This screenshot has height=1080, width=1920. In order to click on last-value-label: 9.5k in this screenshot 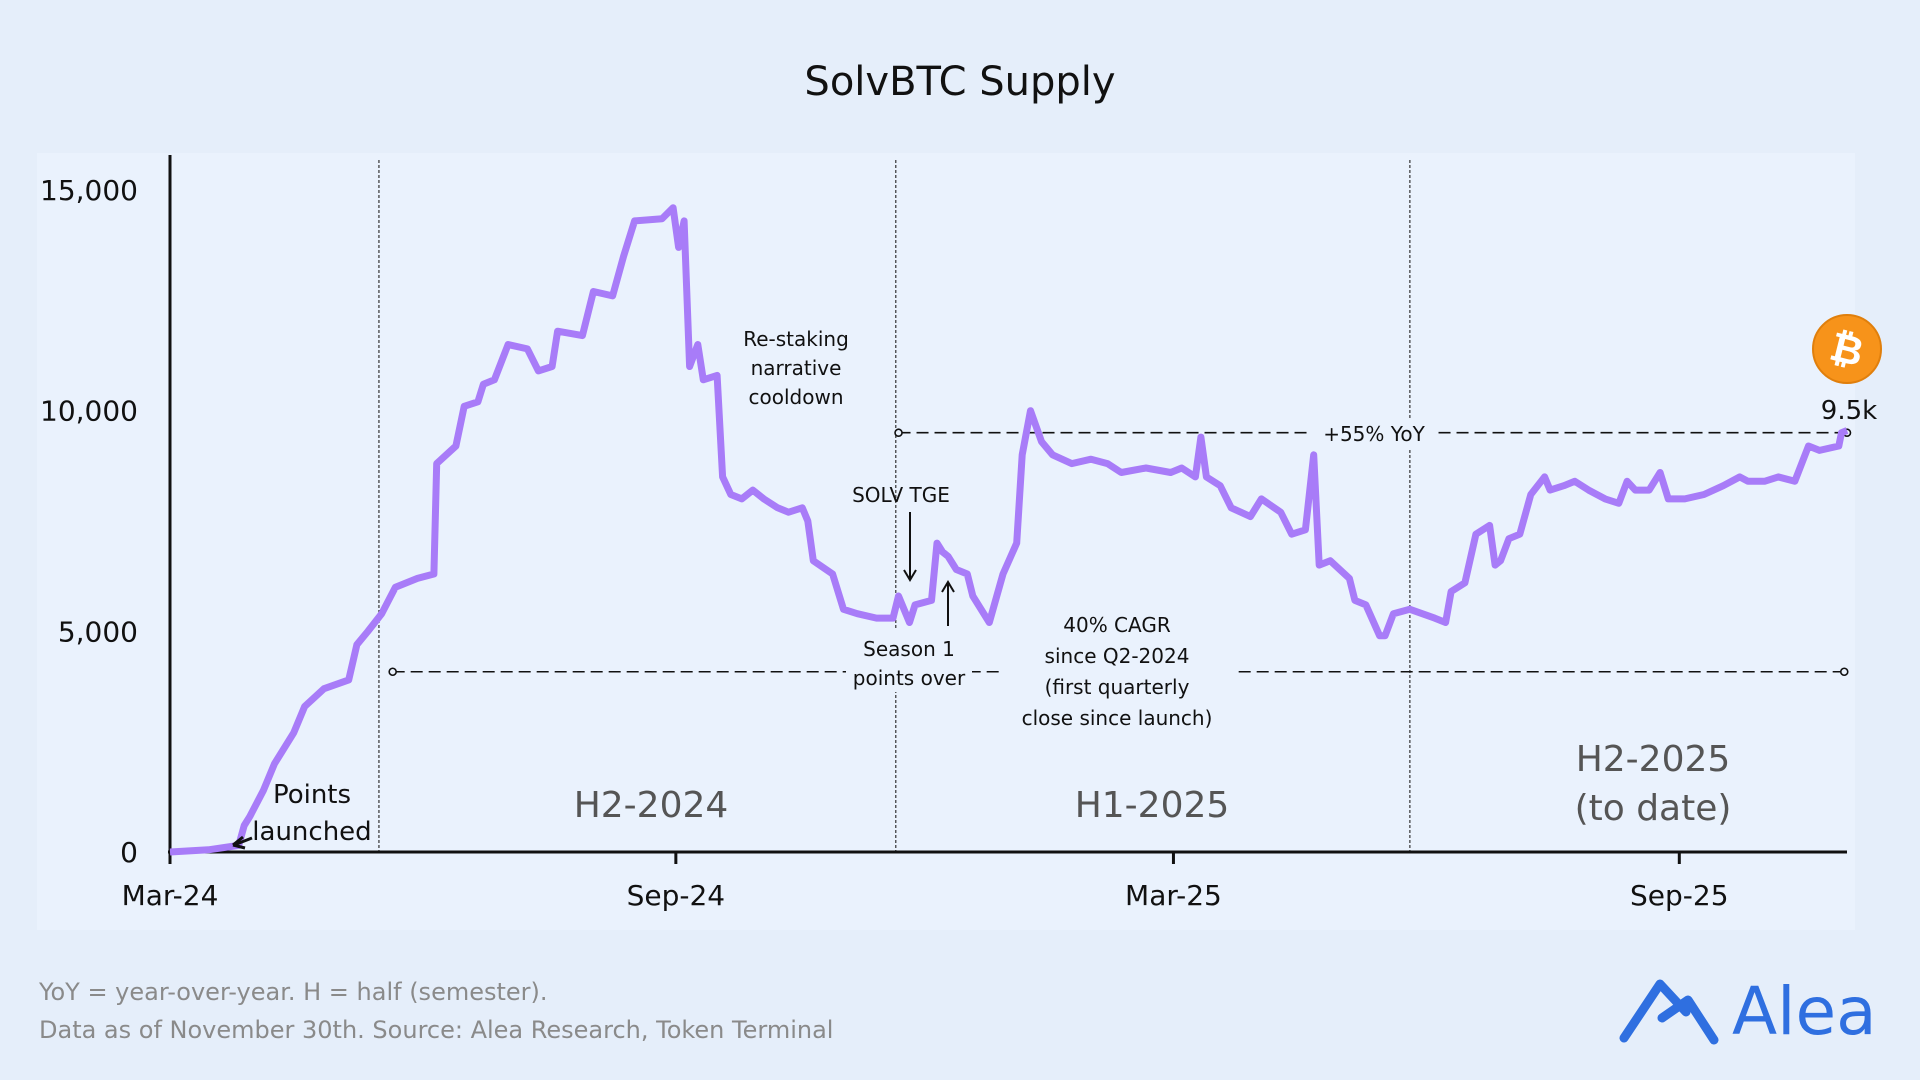, I will do `click(1849, 411)`.